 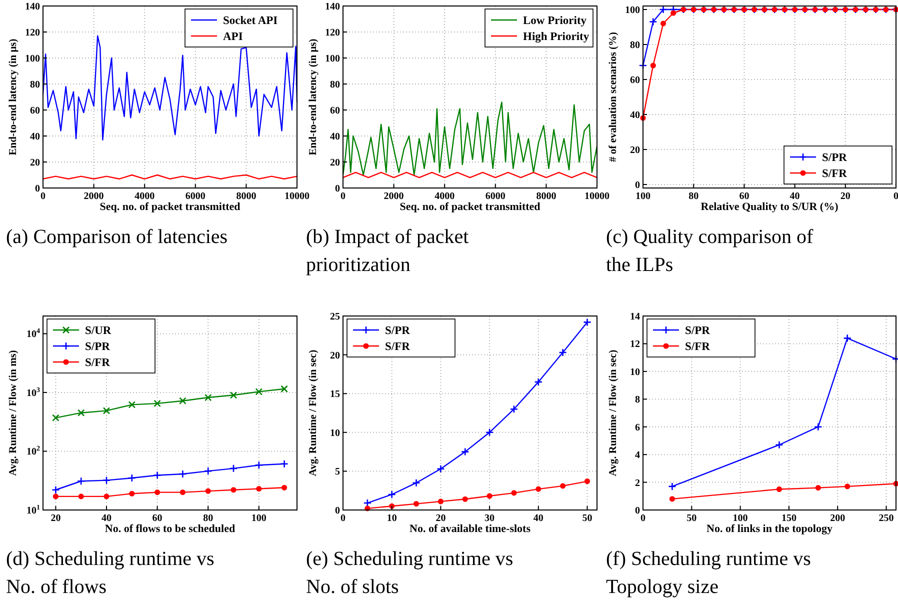 What do you see at coordinates (335, 317) in the screenshot?
I see `y-tick-label: 25` at bounding box center [335, 317].